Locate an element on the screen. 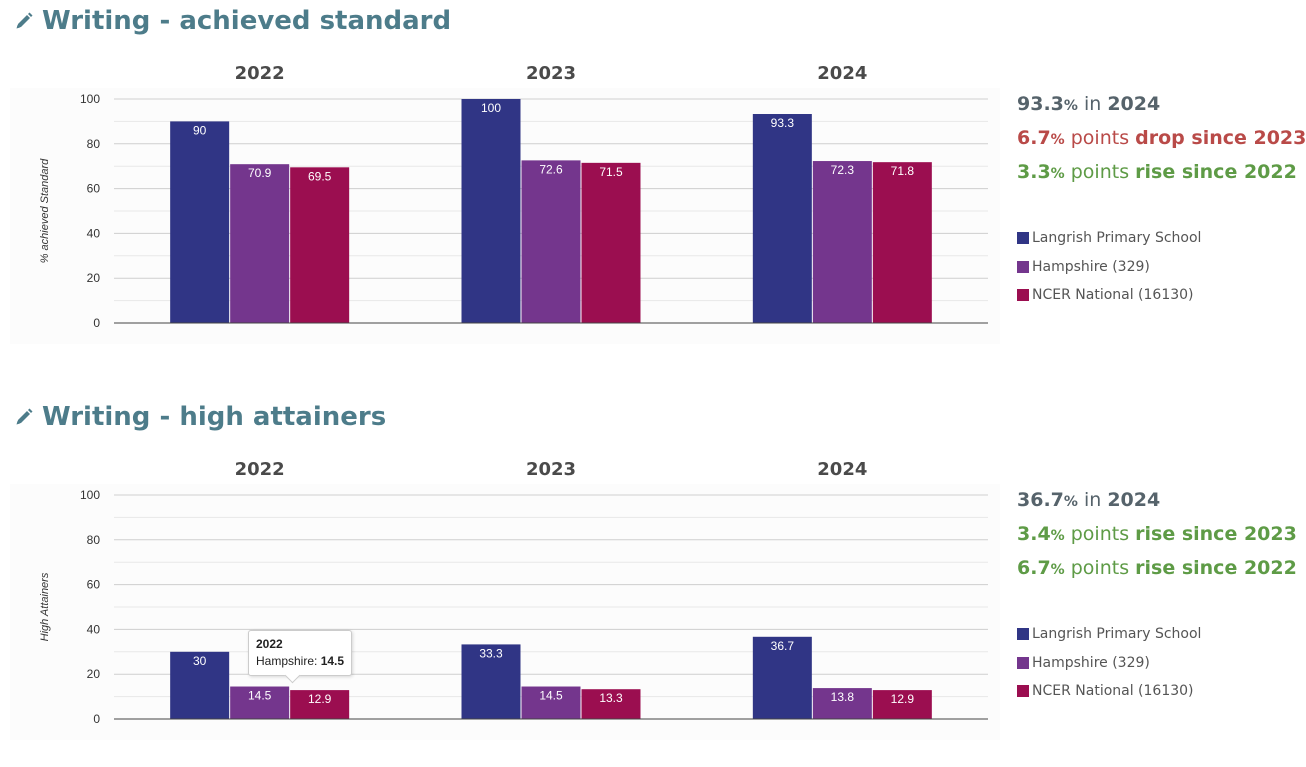 This screenshot has height=767, width=1306. bar-value-label: 30 is located at coordinates (200, 661).